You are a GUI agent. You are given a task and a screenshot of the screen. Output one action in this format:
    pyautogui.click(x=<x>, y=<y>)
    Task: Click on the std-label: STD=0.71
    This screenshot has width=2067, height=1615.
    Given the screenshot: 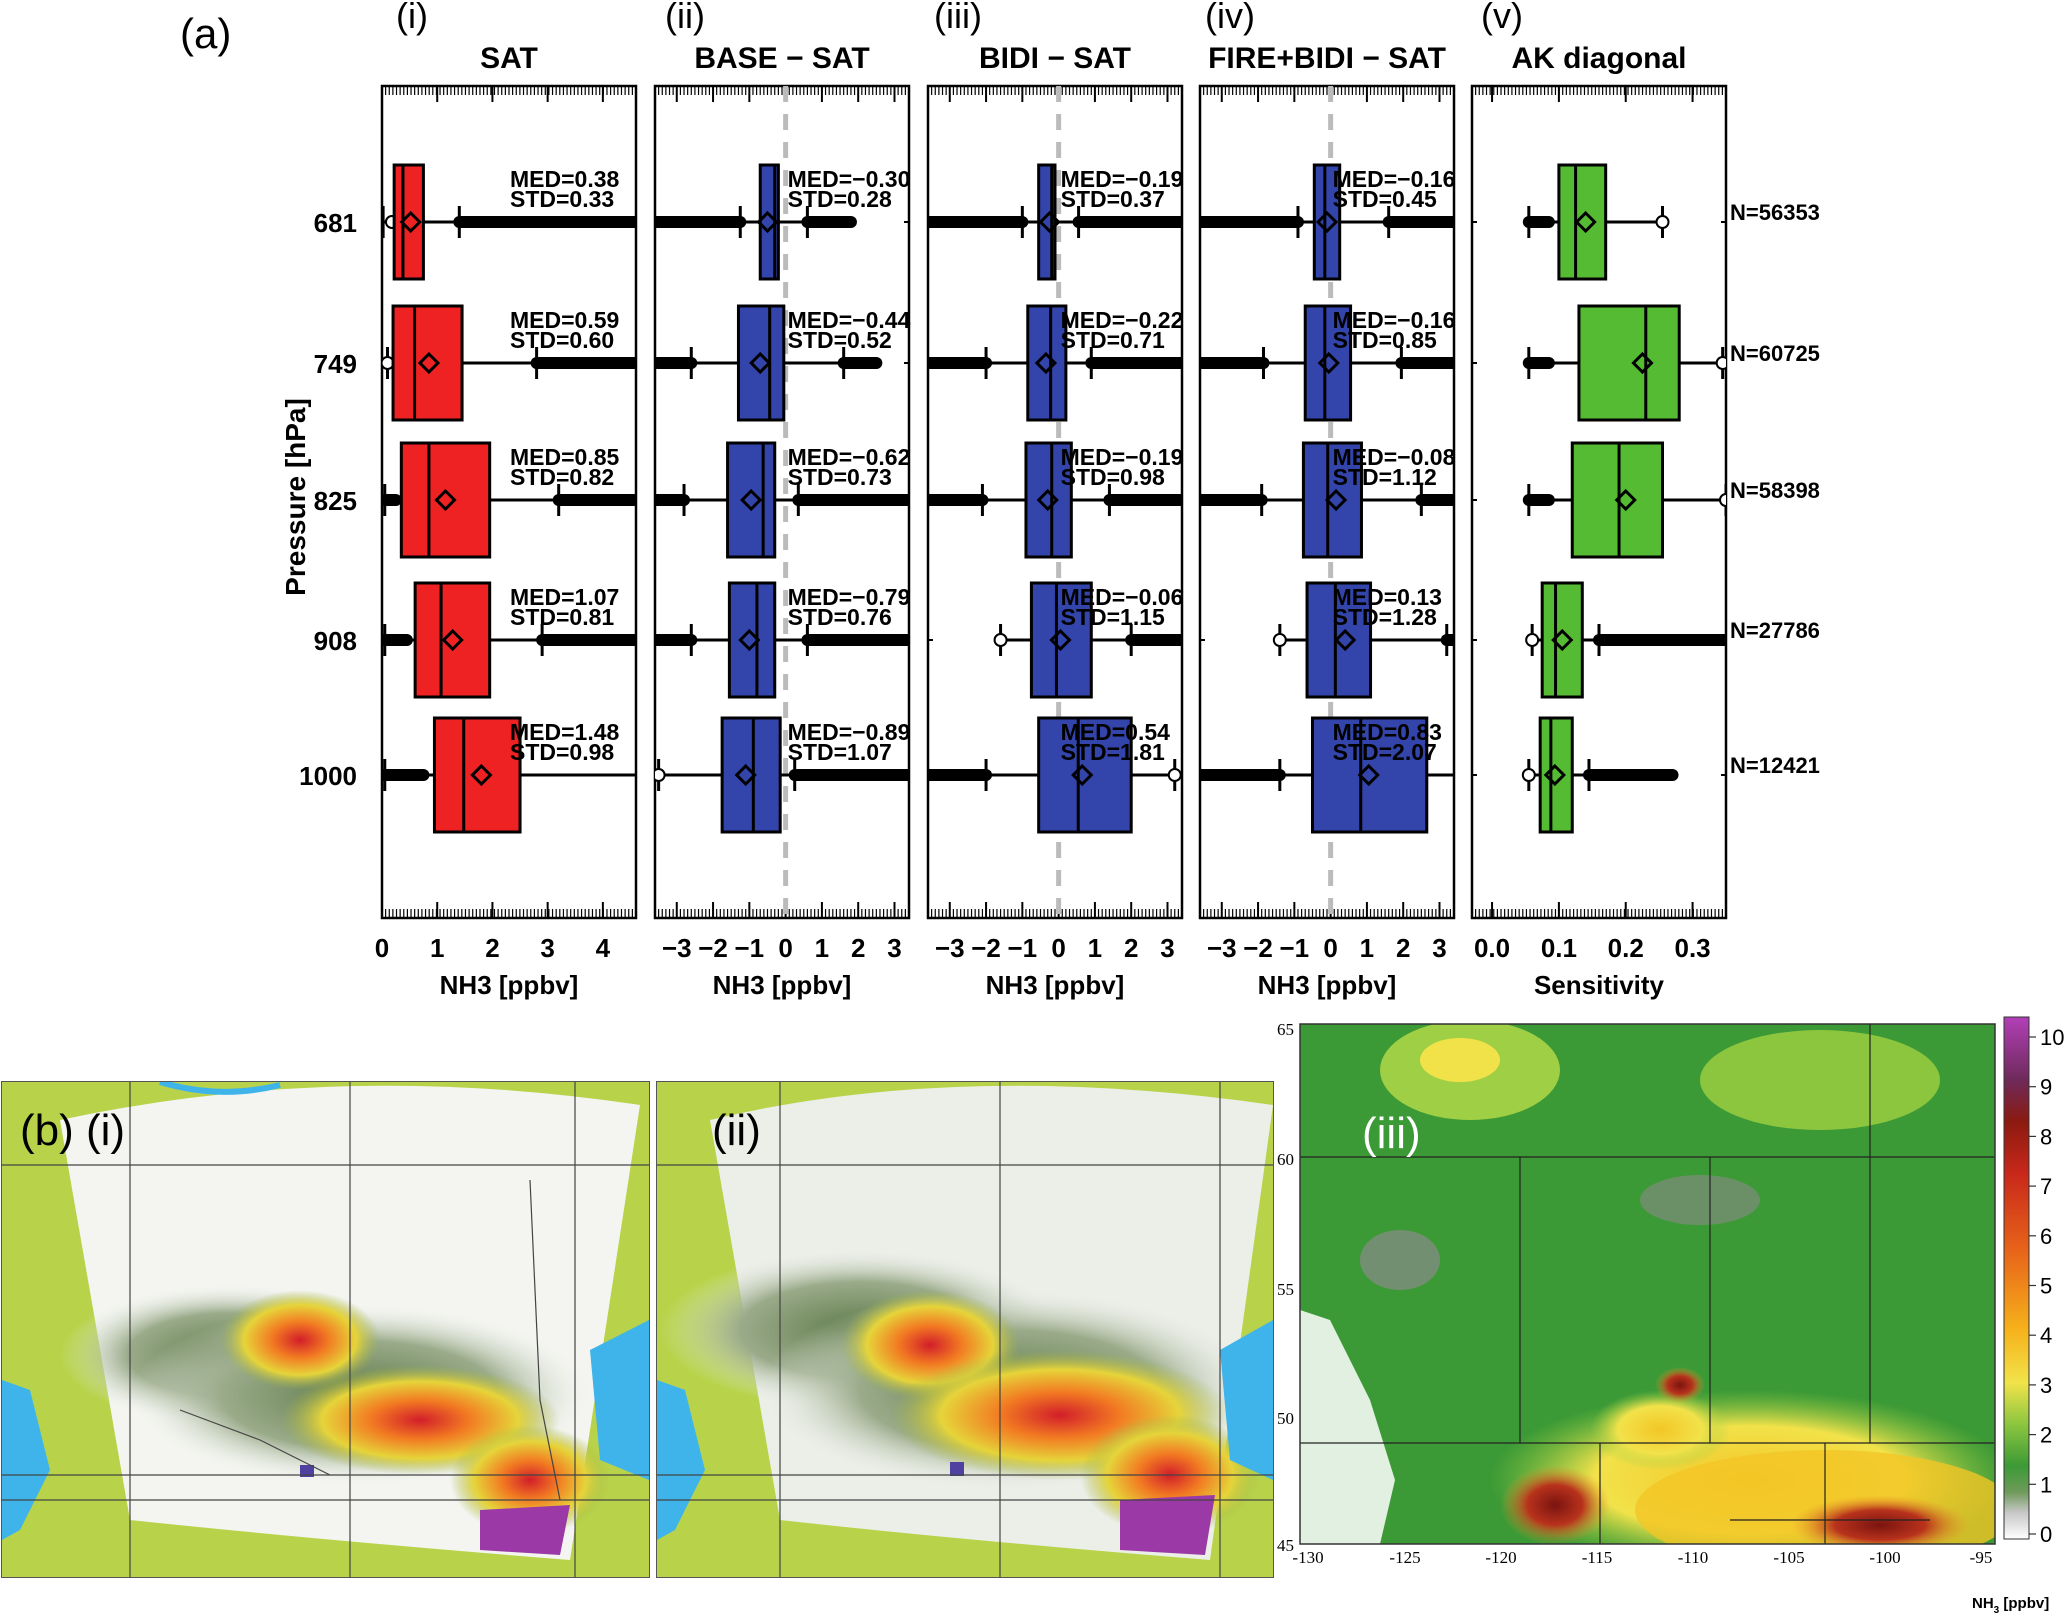 What is the action you would take?
    pyautogui.click(x=1113, y=340)
    